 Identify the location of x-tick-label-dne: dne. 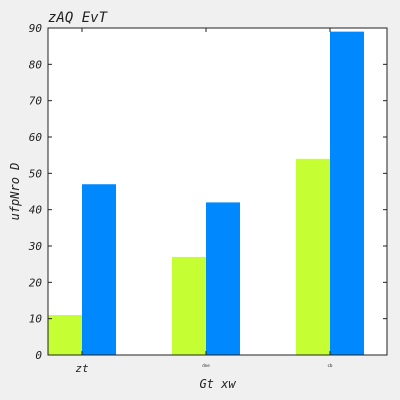
(206, 365).